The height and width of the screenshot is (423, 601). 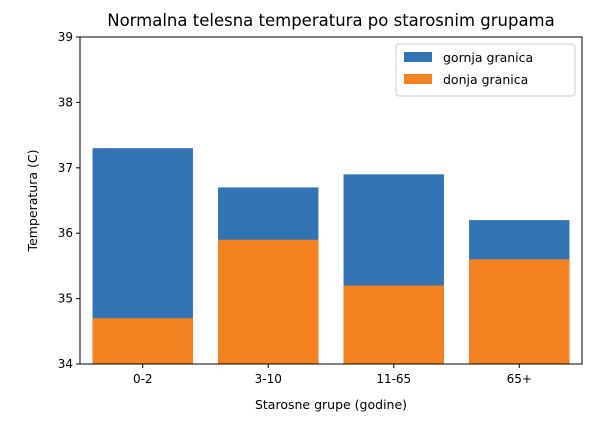 I want to click on legend-swatch-donja-granica, so click(x=418, y=79).